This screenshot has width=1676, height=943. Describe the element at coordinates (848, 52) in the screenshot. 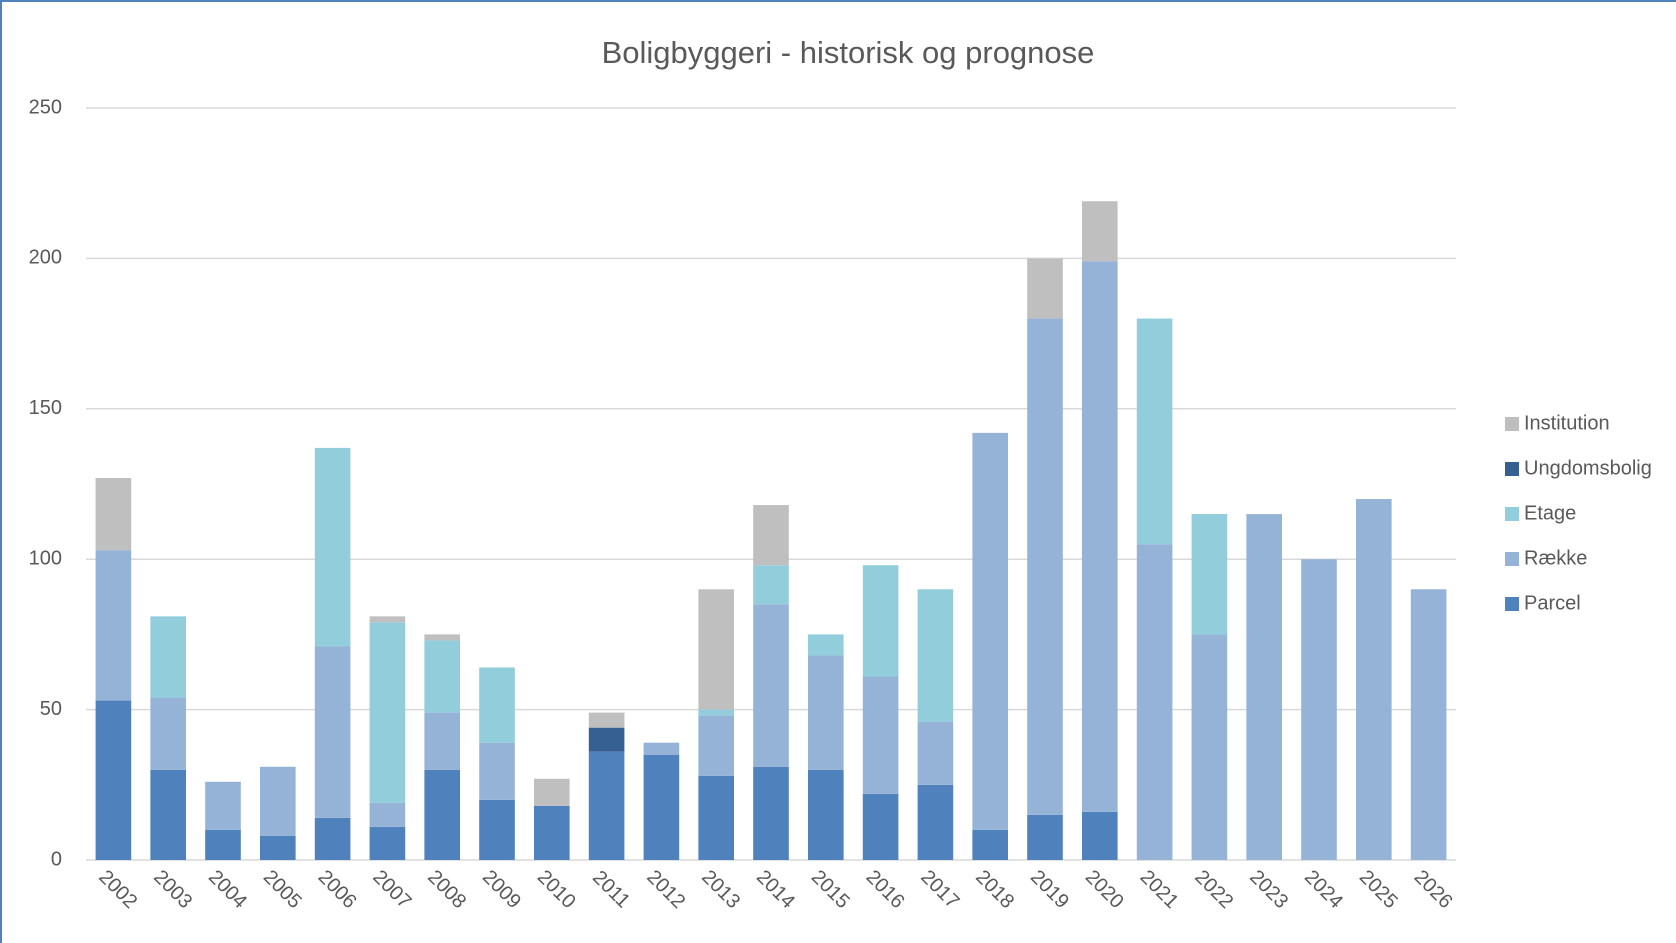

I see `chart-title: Boligbyggeri - historisk og prognose` at that location.